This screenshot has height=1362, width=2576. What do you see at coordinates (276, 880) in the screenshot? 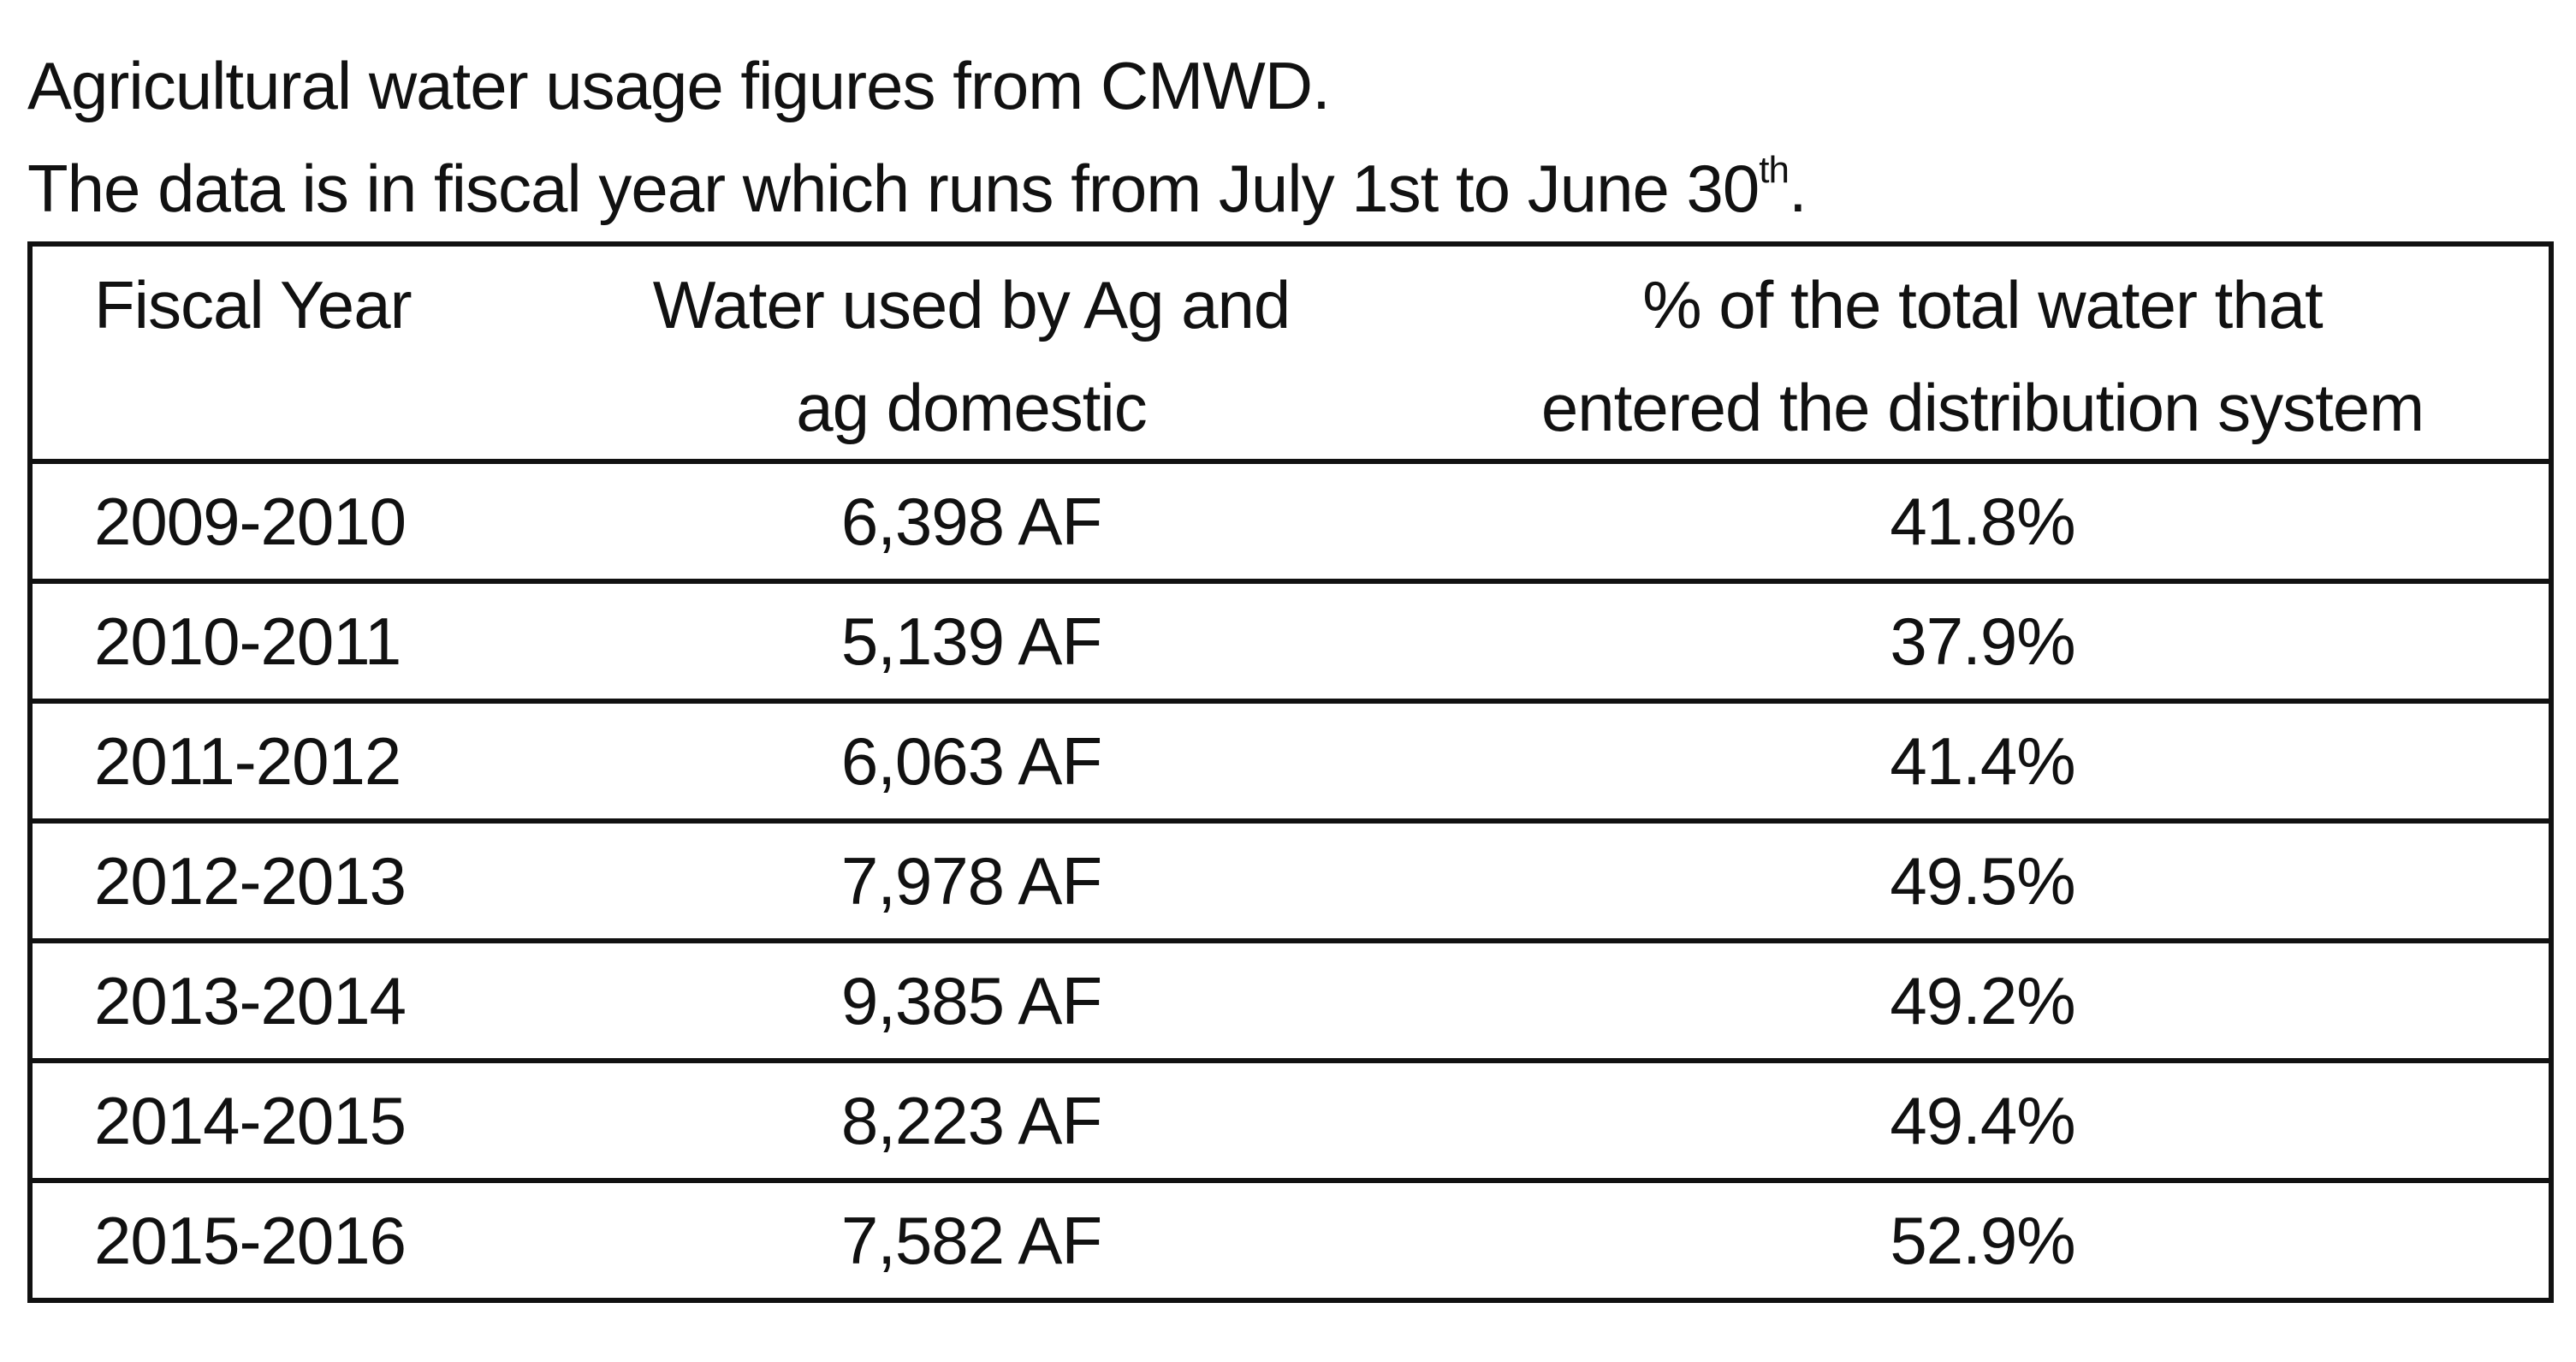
I see `cell-fiscal-year: 2012-2013` at bounding box center [276, 880].